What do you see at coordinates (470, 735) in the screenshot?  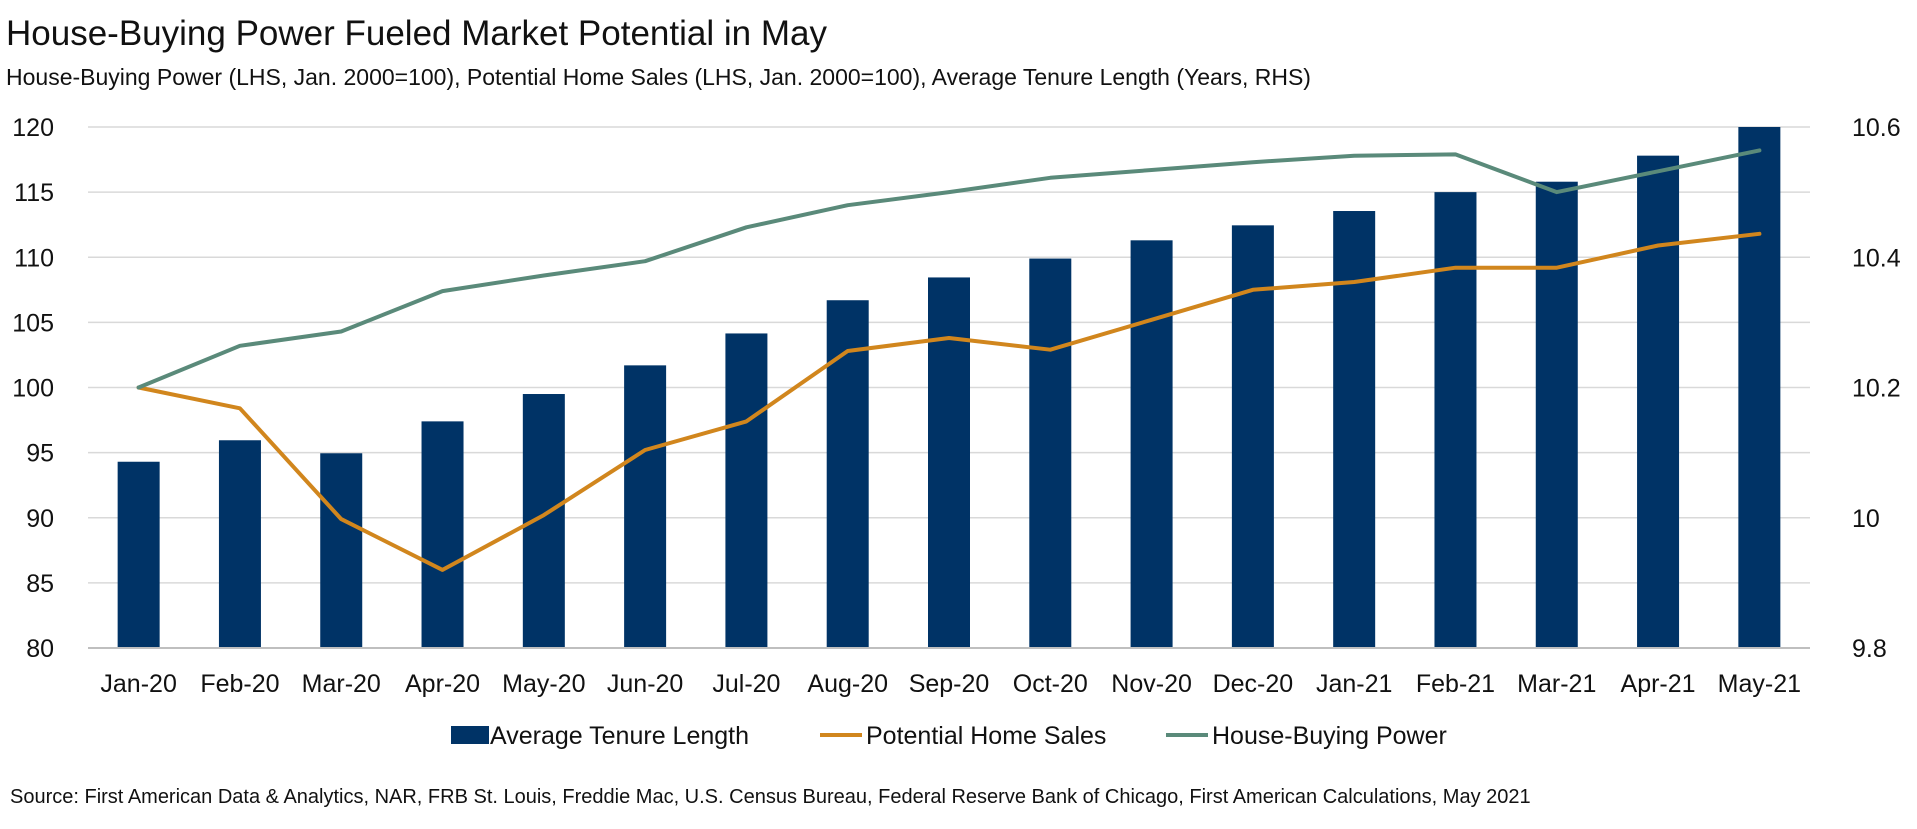 I see `legend-swatch-average-tenure` at bounding box center [470, 735].